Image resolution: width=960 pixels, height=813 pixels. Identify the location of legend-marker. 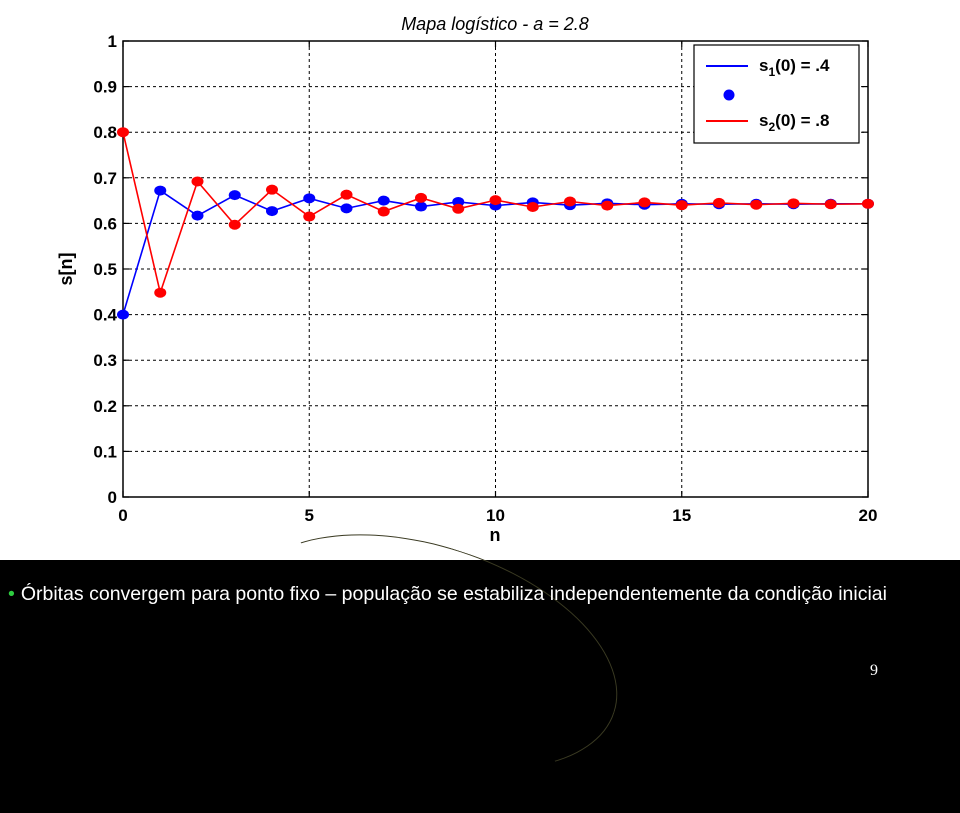
(729, 95).